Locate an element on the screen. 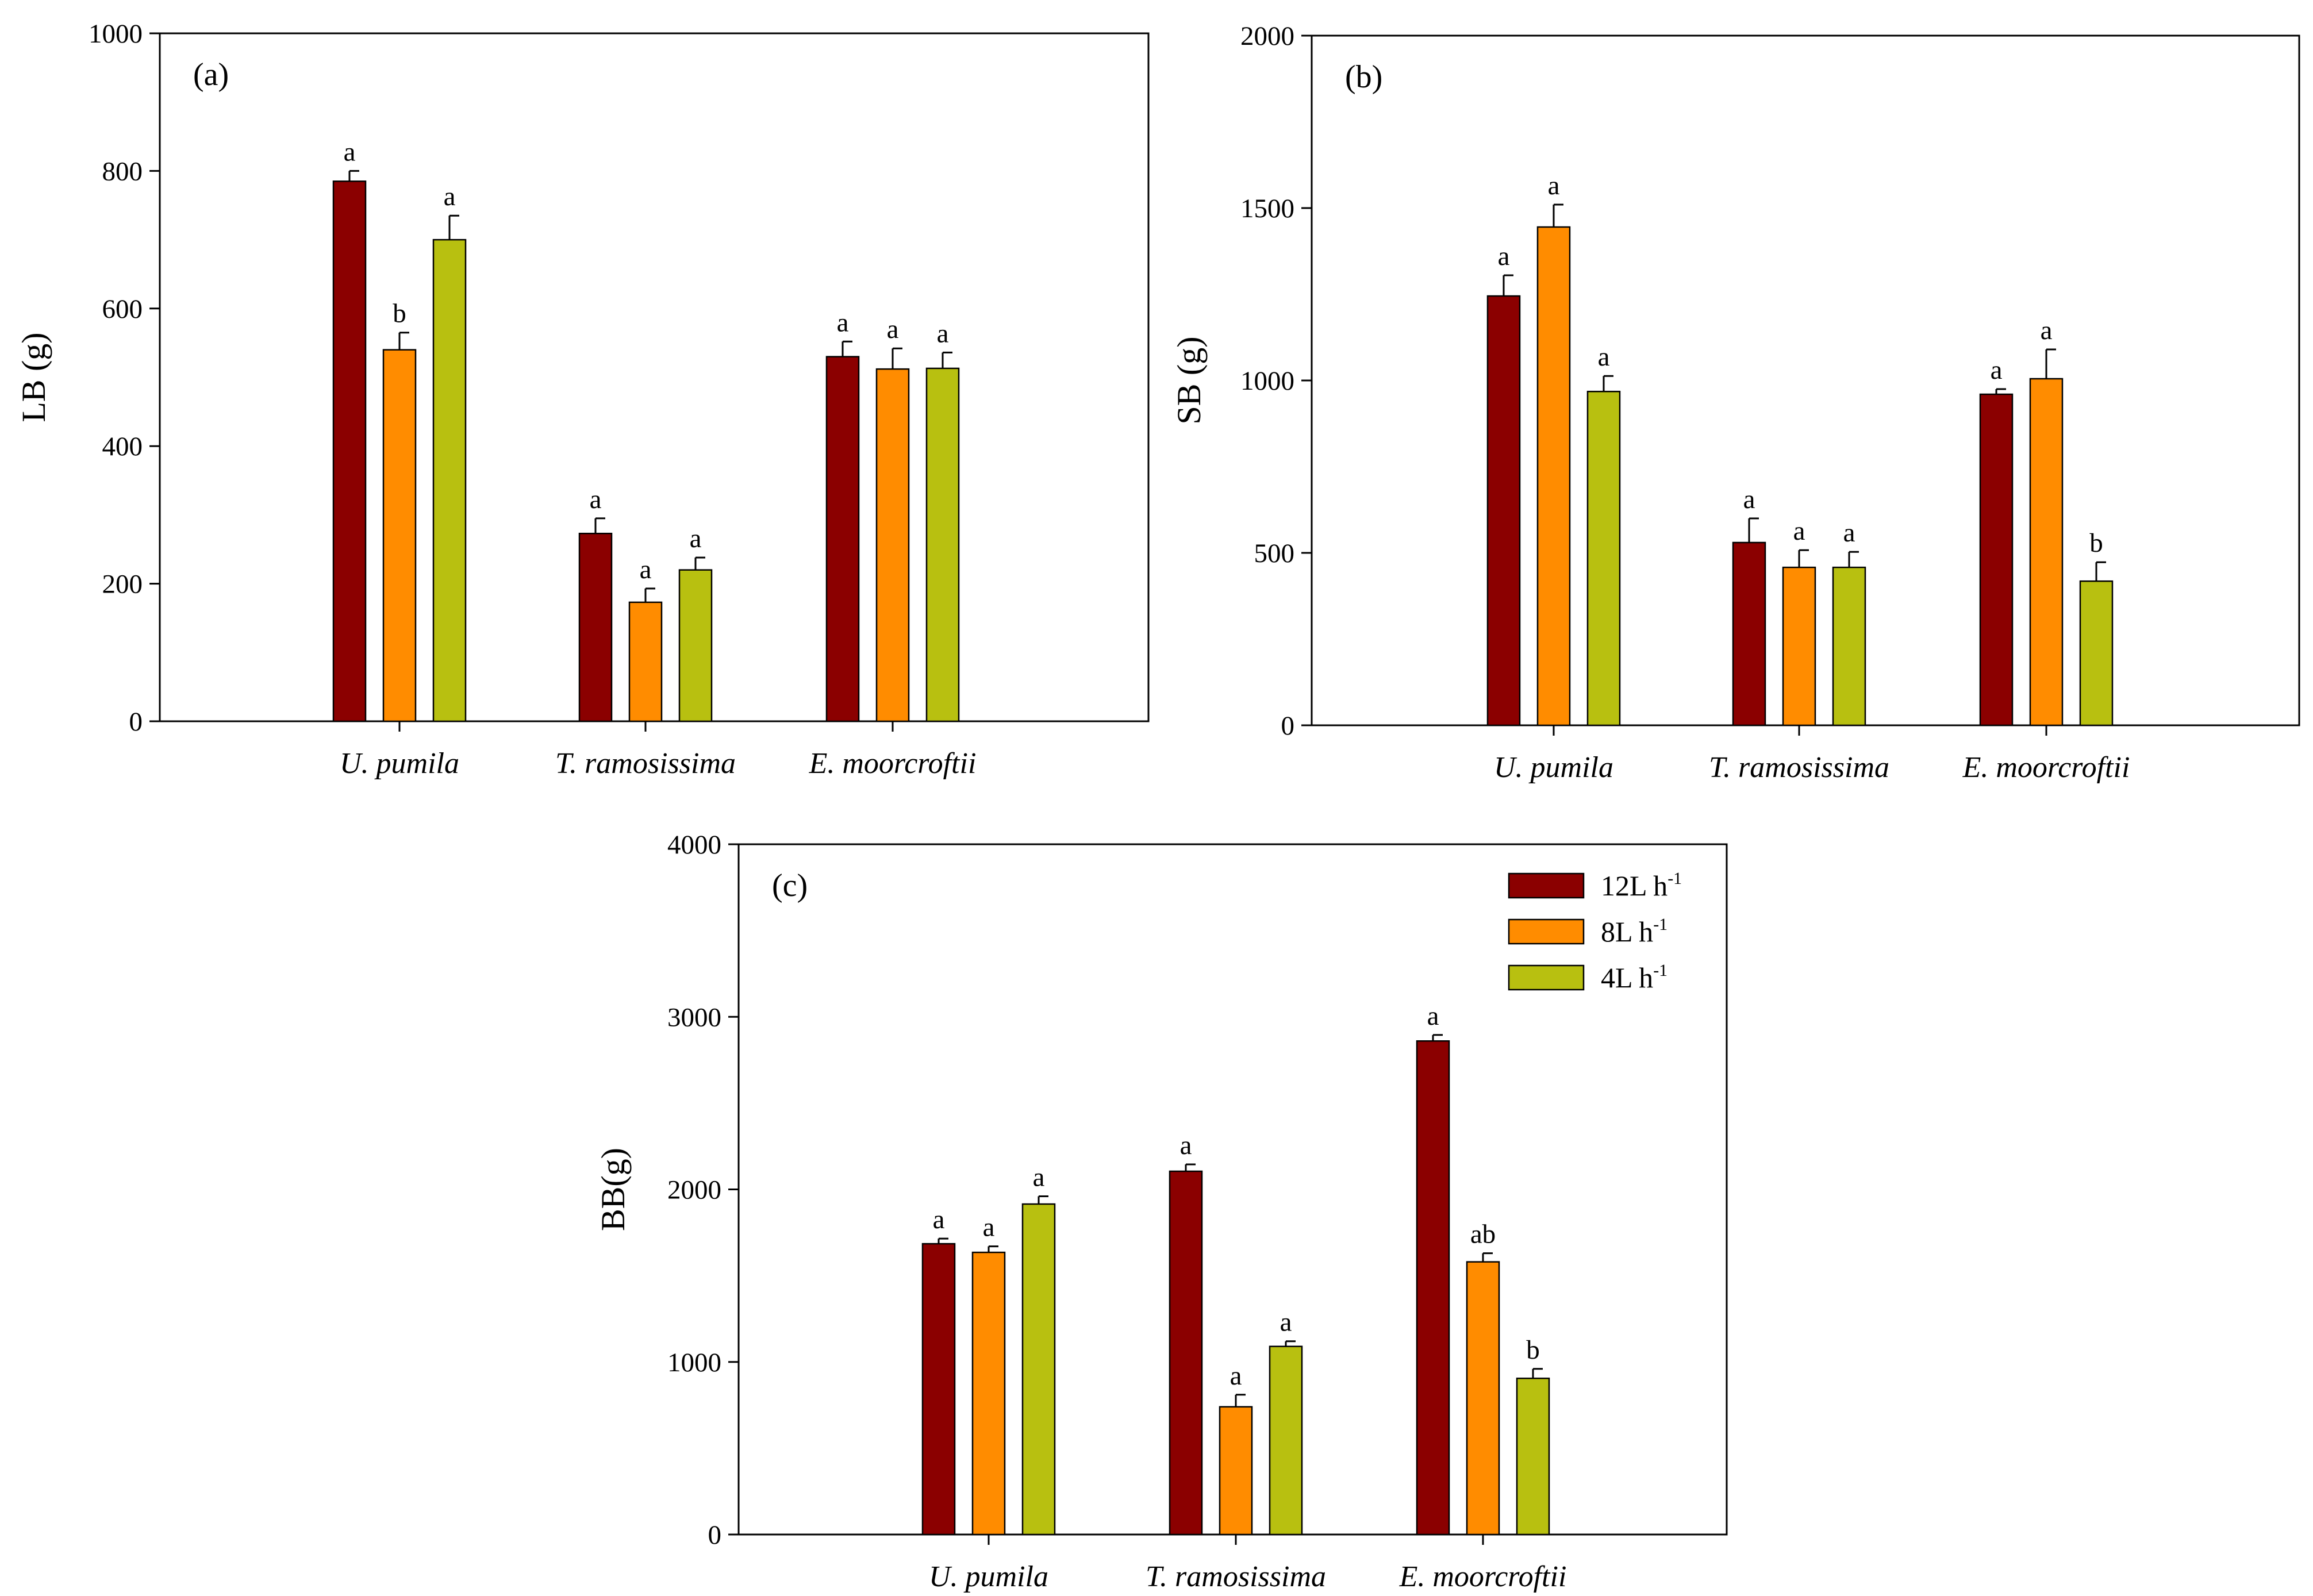  panel-label: (b) is located at coordinates (1364, 77).